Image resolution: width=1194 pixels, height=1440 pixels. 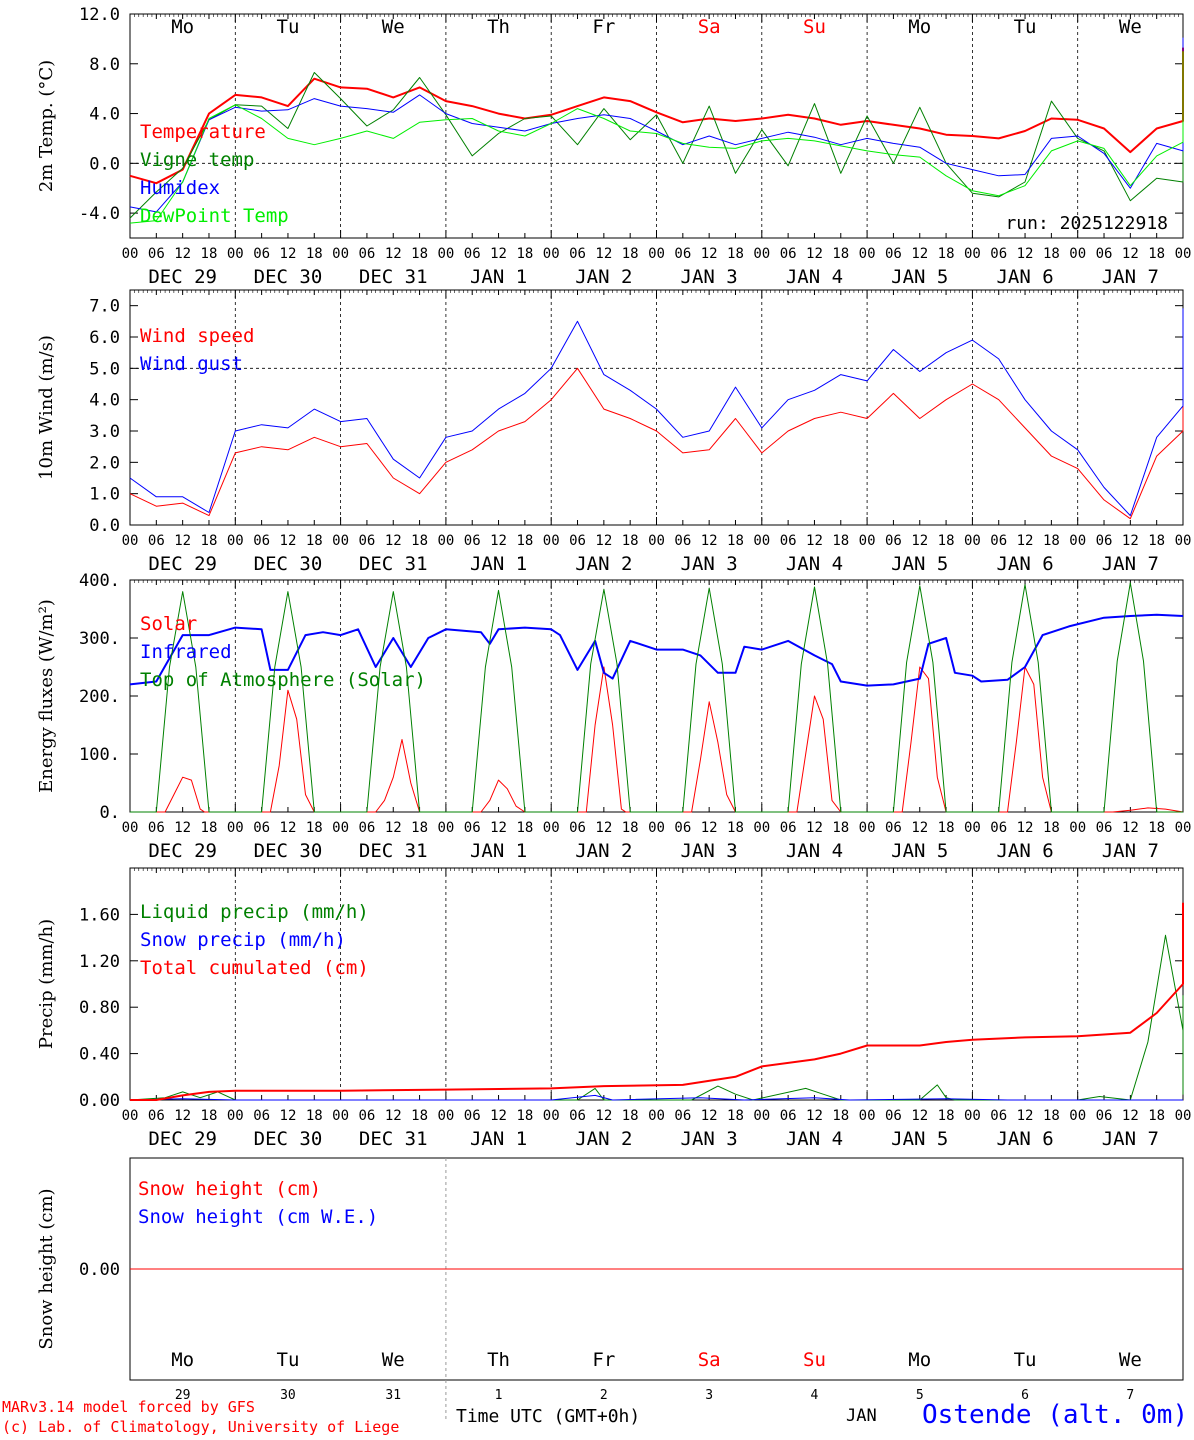 I want to click on day-number-label: 3, so click(x=709, y=1395).